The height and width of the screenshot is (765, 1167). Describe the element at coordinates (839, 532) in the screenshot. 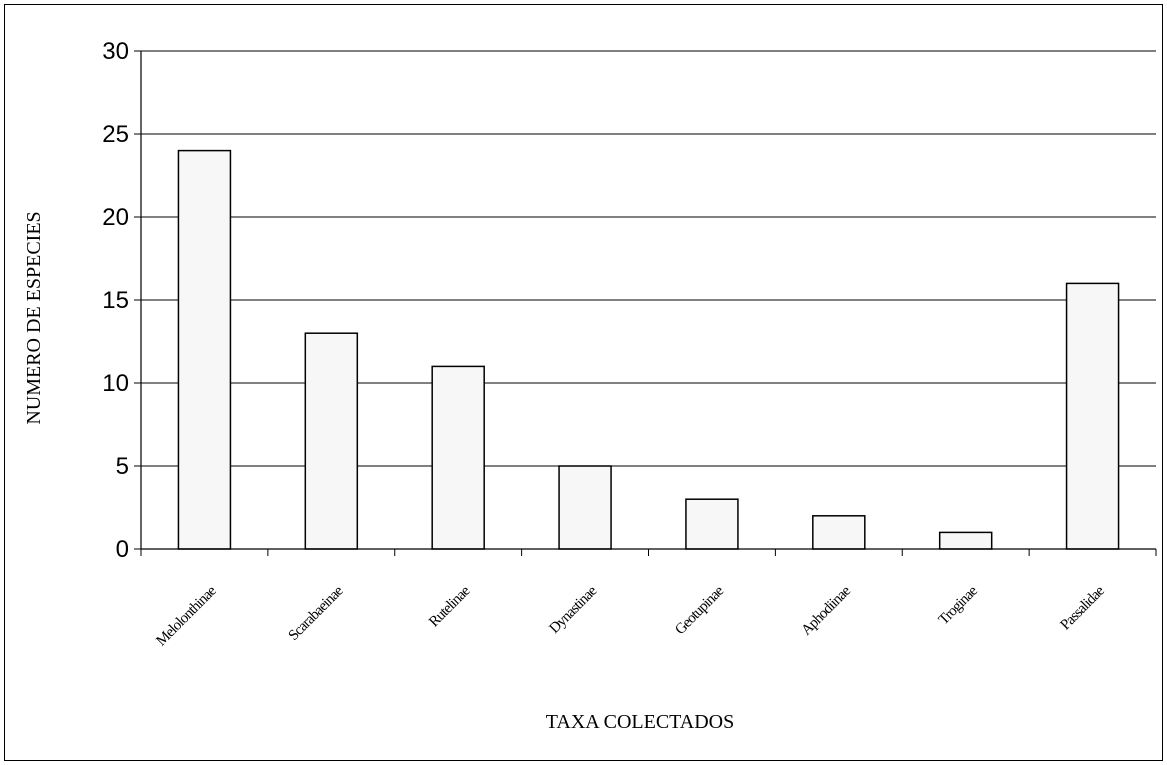

I see `bar-aphodiinae` at that location.